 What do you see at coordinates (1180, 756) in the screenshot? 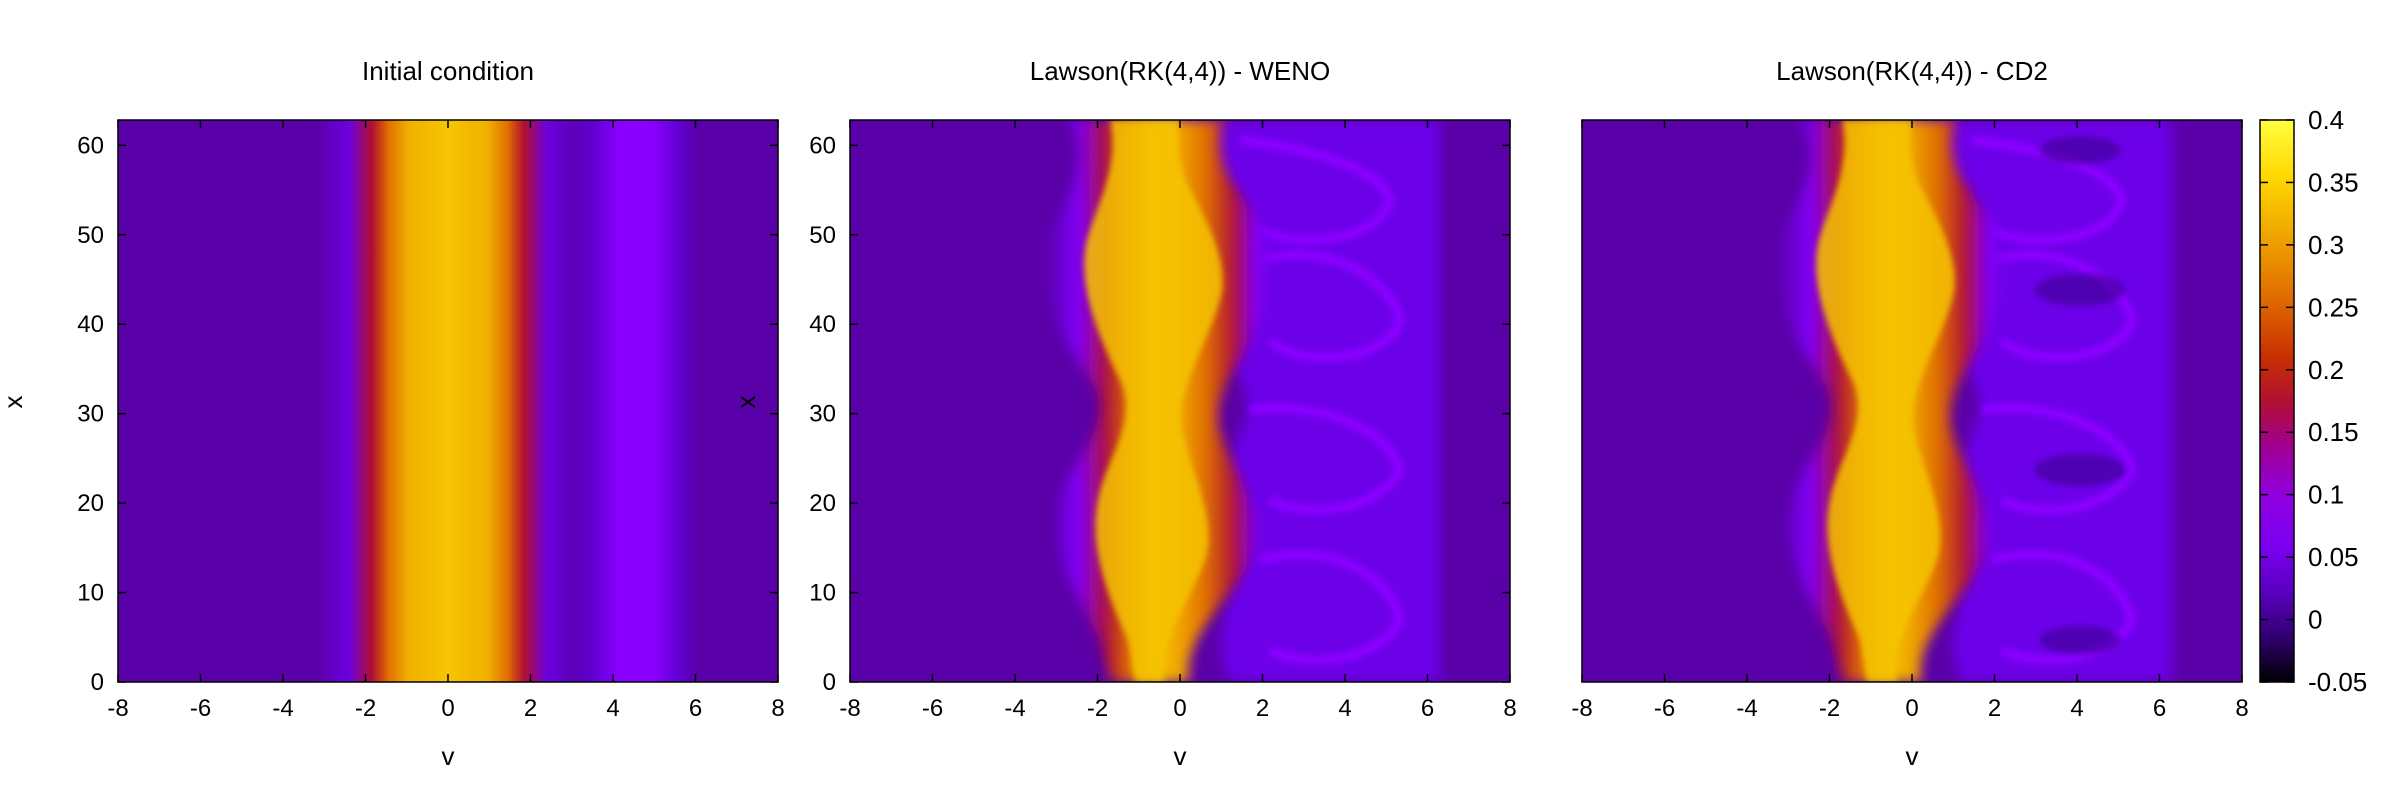
I see `panel2-xlabel: v` at bounding box center [1180, 756].